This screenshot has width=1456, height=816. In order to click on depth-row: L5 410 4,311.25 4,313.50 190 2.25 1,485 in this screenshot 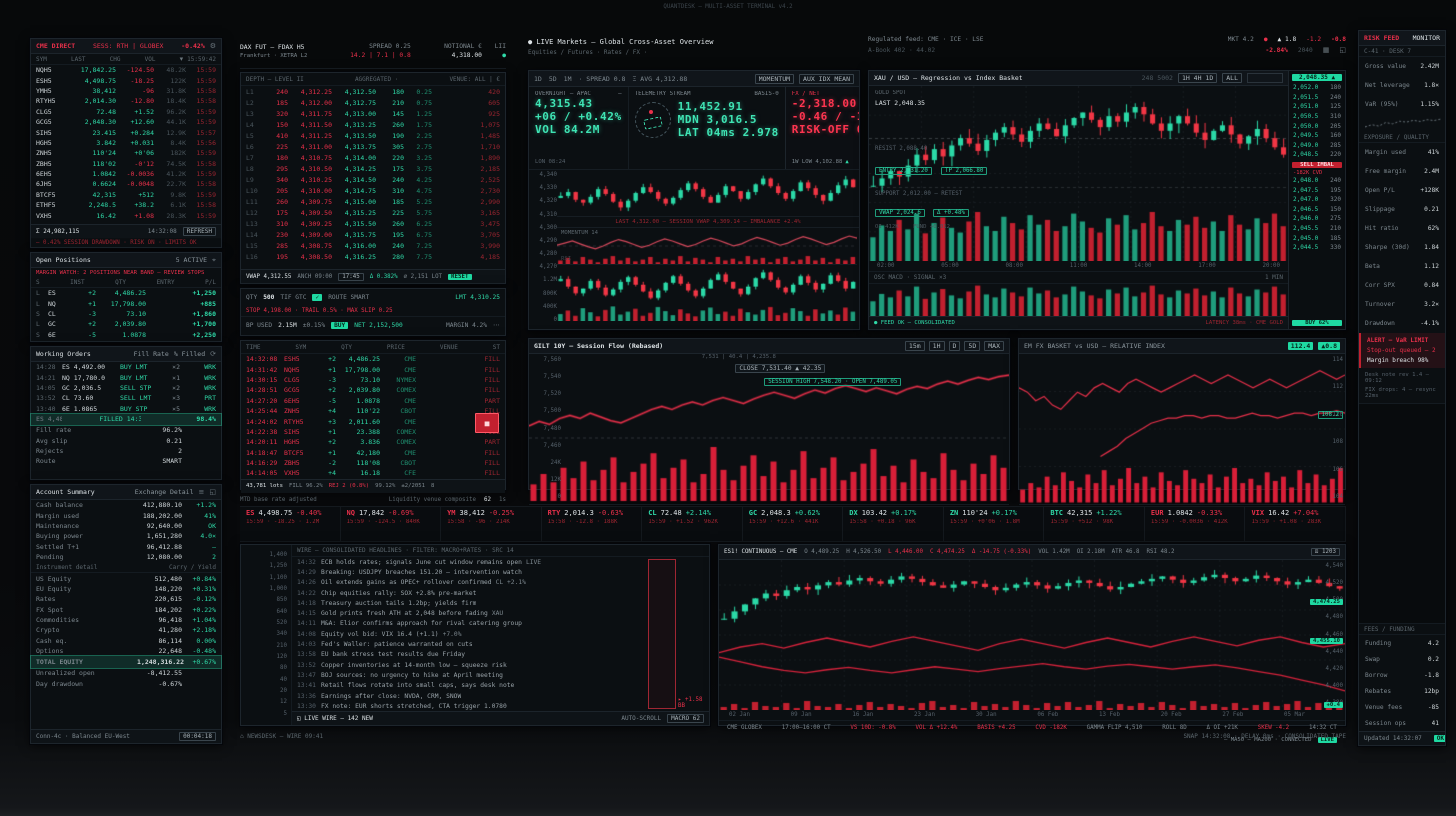, I will do `click(373, 135)`.